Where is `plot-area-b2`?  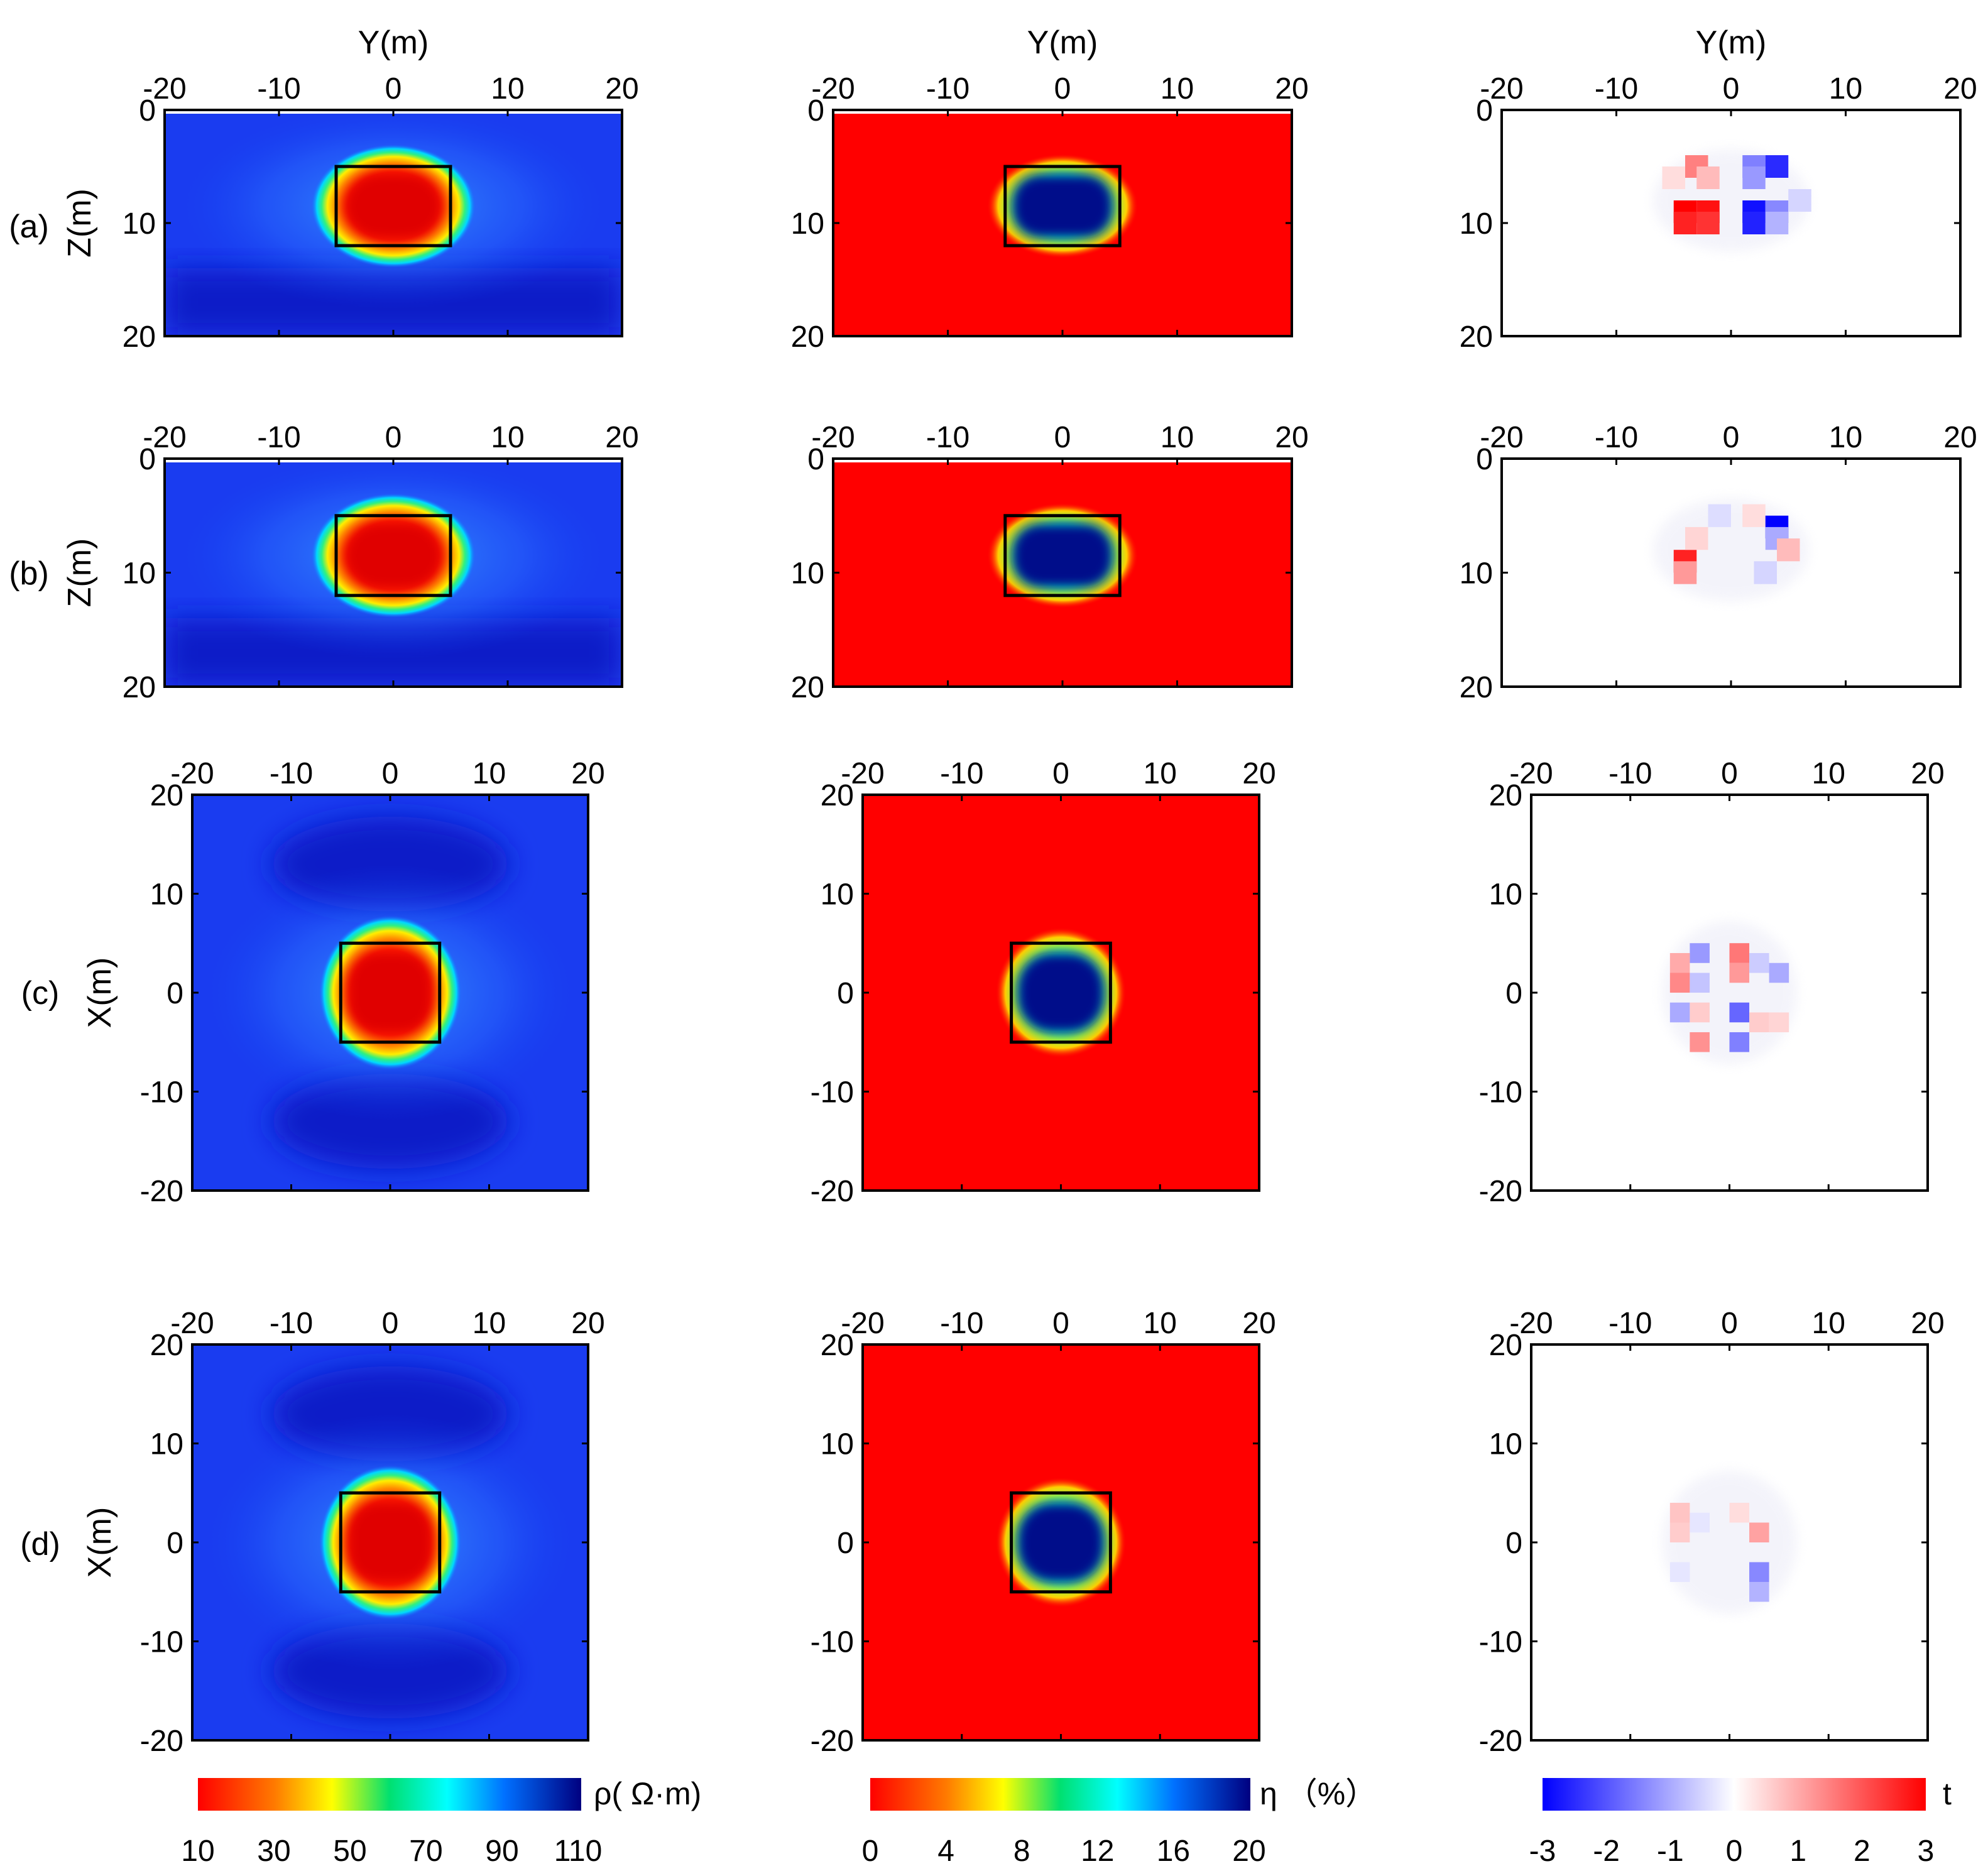
plot-area-b2 is located at coordinates (1062, 573).